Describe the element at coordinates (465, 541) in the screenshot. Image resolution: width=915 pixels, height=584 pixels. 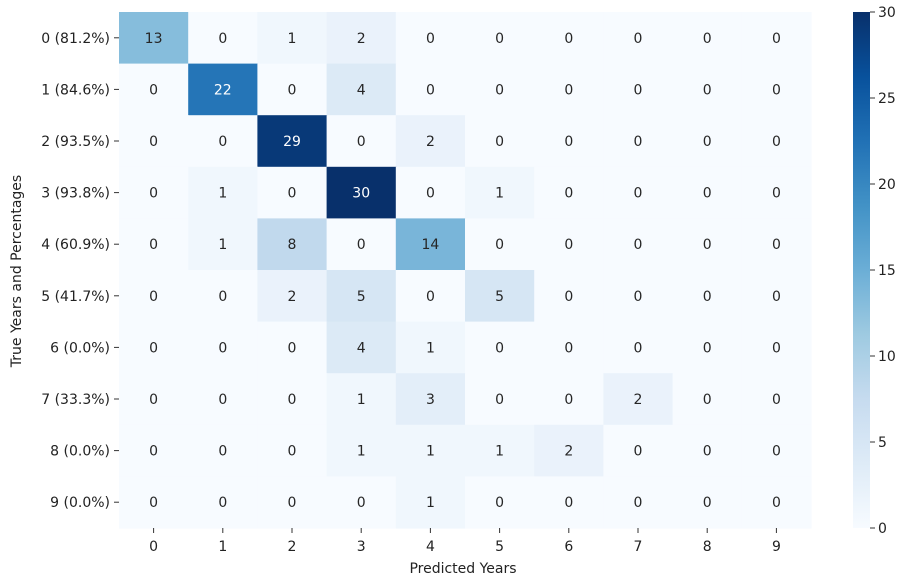
I see `x-axis-ticks: 0 1 2 3 4 5 6 7 8 9` at that location.